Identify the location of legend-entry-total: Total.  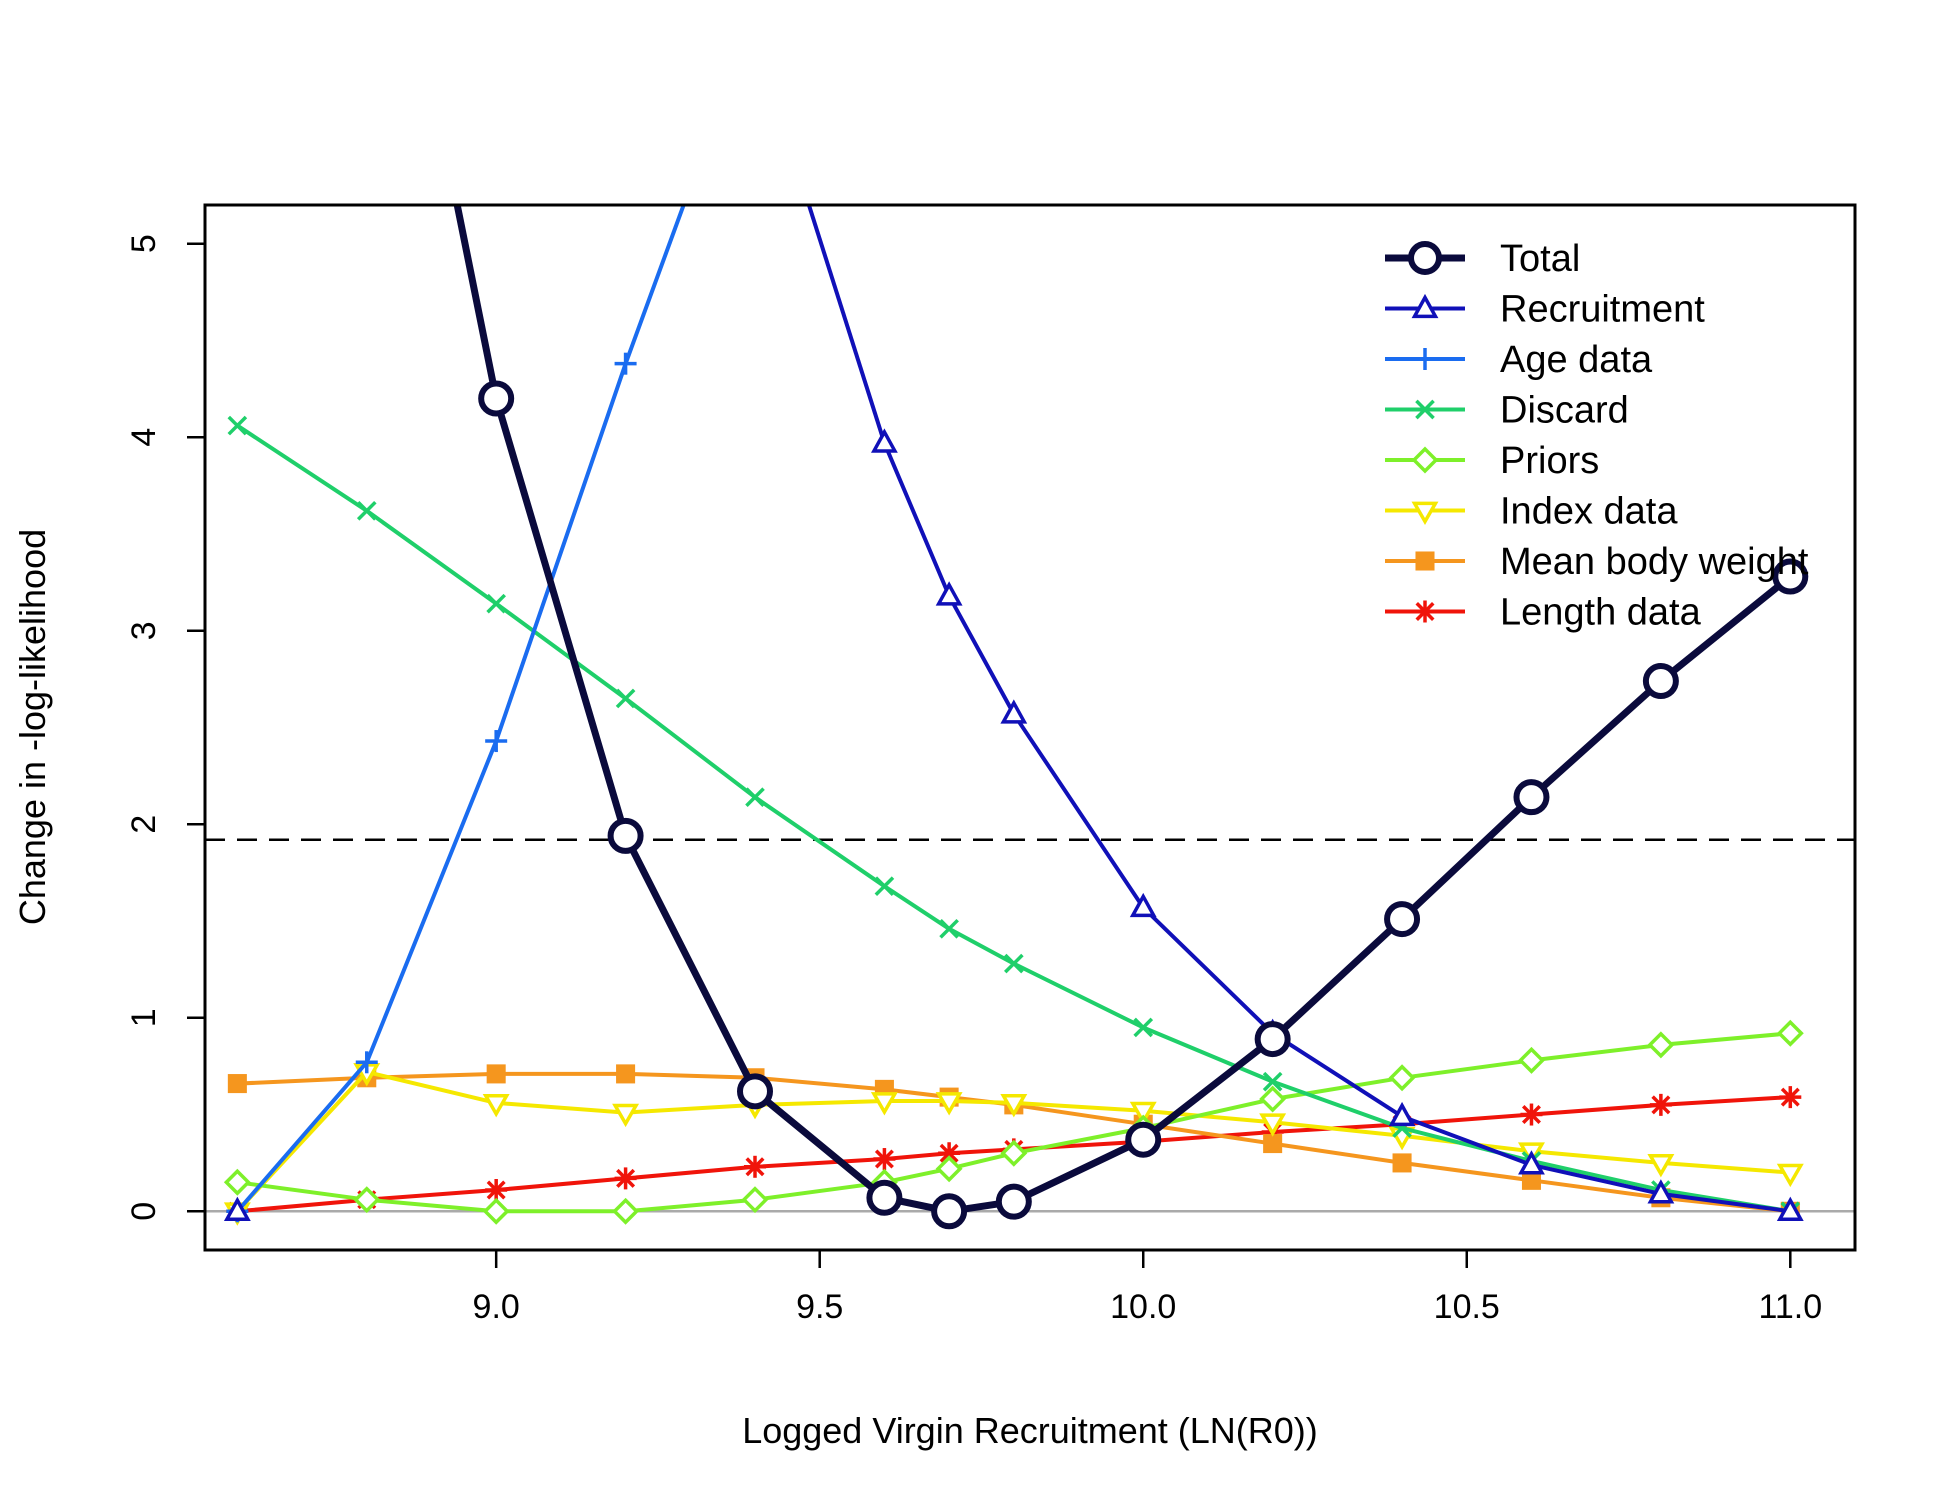
(1482, 259).